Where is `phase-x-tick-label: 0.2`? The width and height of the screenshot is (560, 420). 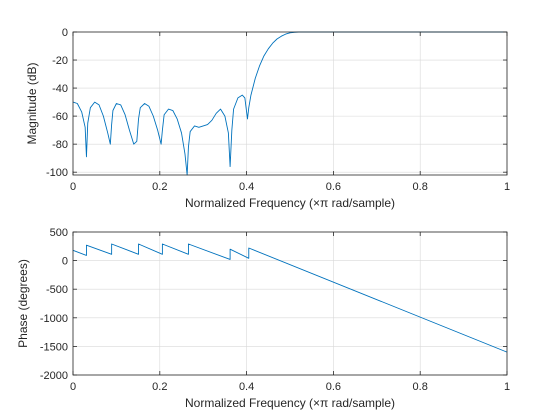
phase-x-tick-label: 0.2 is located at coordinates (159, 387).